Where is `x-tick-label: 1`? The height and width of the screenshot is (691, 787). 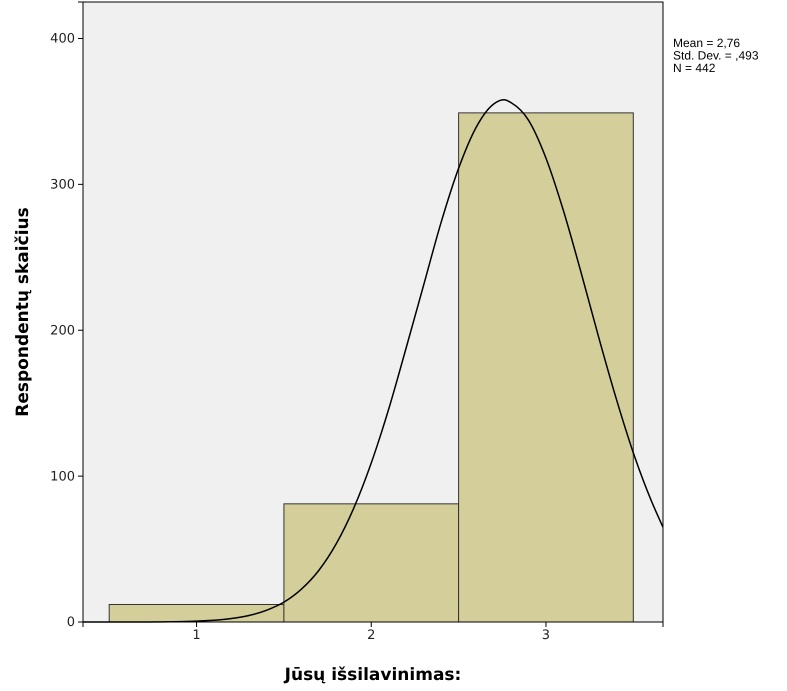
x-tick-label: 1 is located at coordinates (196, 636).